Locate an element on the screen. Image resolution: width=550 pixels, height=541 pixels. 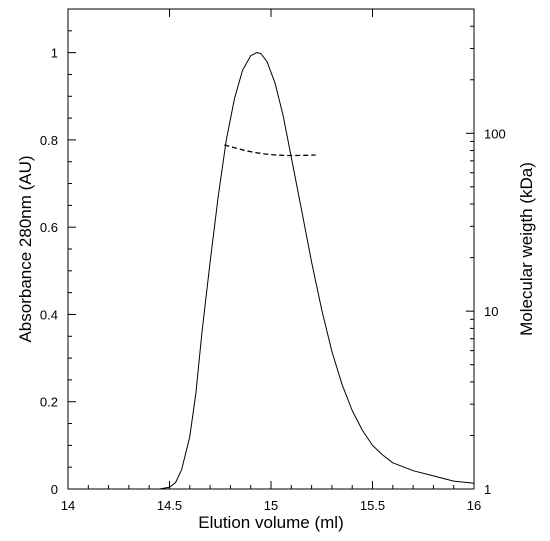
y-right-axis-ticks: 1 10 100 is located at coordinates (486, 252).